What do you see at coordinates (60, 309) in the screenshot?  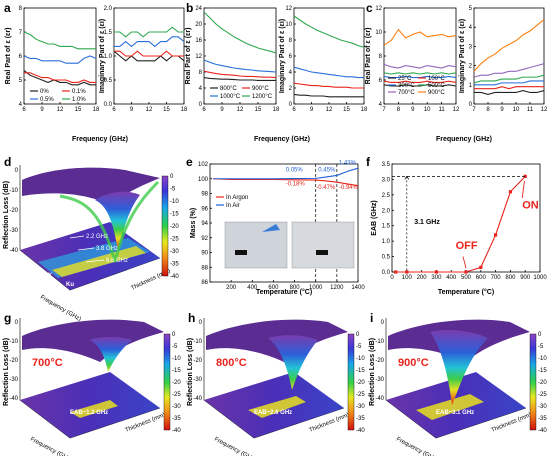 I see `axis-label-d-x: Frequency (GHz)` at bounding box center [60, 309].